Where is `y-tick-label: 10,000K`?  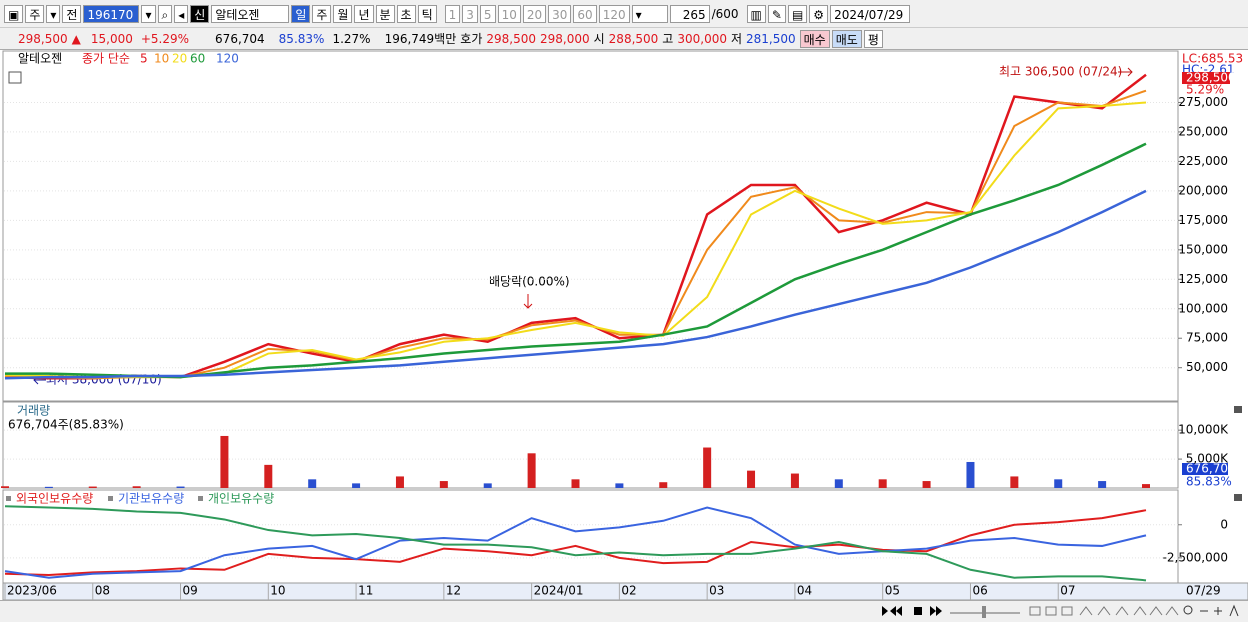
y-tick-label: 10,000K is located at coordinates (1203, 430).